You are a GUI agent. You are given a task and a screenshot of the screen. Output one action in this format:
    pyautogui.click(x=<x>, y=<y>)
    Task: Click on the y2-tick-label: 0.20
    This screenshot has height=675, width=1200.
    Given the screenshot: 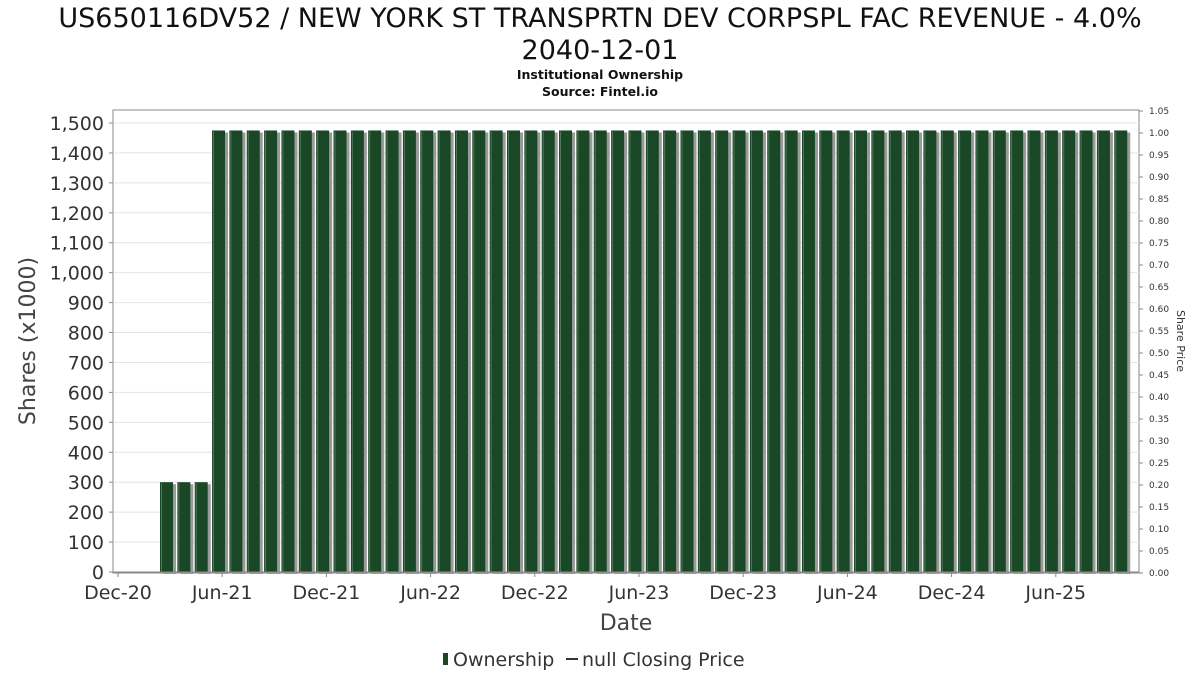 What is the action you would take?
    pyautogui.click(x=1159, y=486)
    